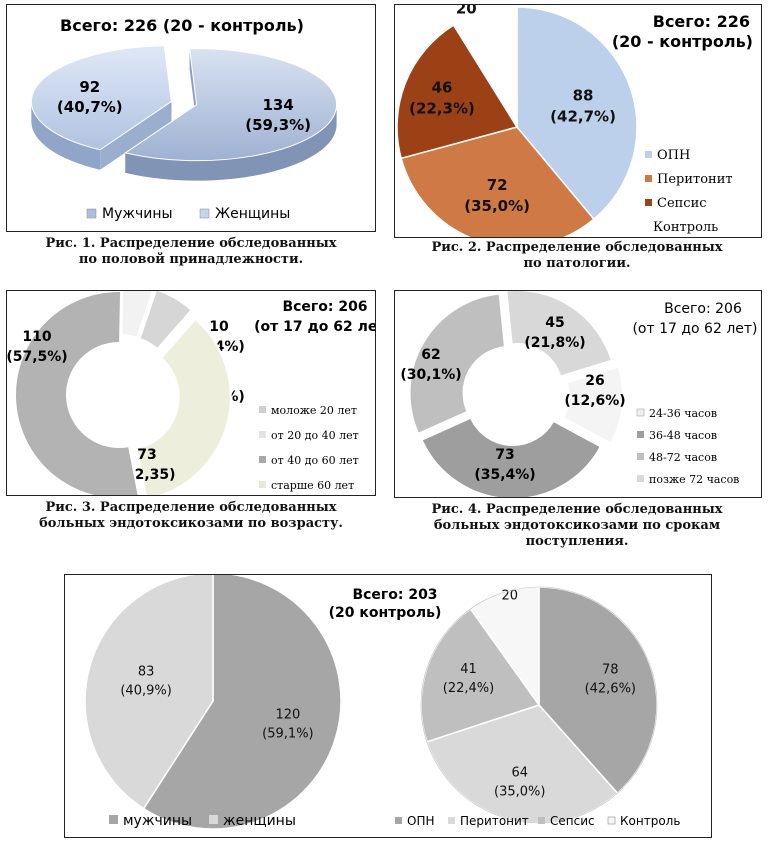 Image resolution: width=768 pixels, height=841 pixels. What do you see at coordinates (312, 485) in the screenshot?
I see `legend-item-over-60: старше 60 лет` at bounding box center [312, 485].